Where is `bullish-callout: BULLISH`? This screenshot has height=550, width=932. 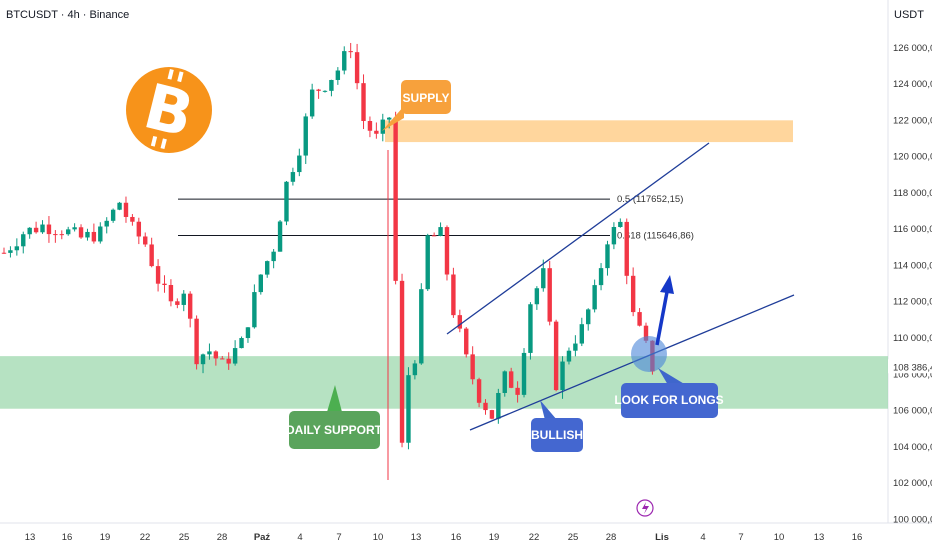 bullish-callout: BULLISH is located at coordinates (557, 426).